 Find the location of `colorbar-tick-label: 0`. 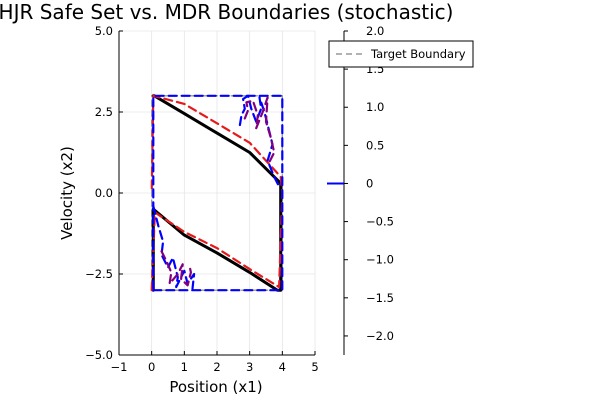

colorbar-tick-label: 0 is located at coordinates (369, 183).